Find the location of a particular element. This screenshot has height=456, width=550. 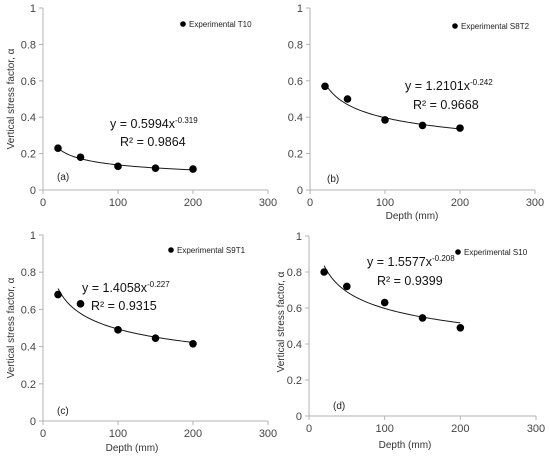

r-squared: R² = 0.9864 is located at coordinates (153, 142).